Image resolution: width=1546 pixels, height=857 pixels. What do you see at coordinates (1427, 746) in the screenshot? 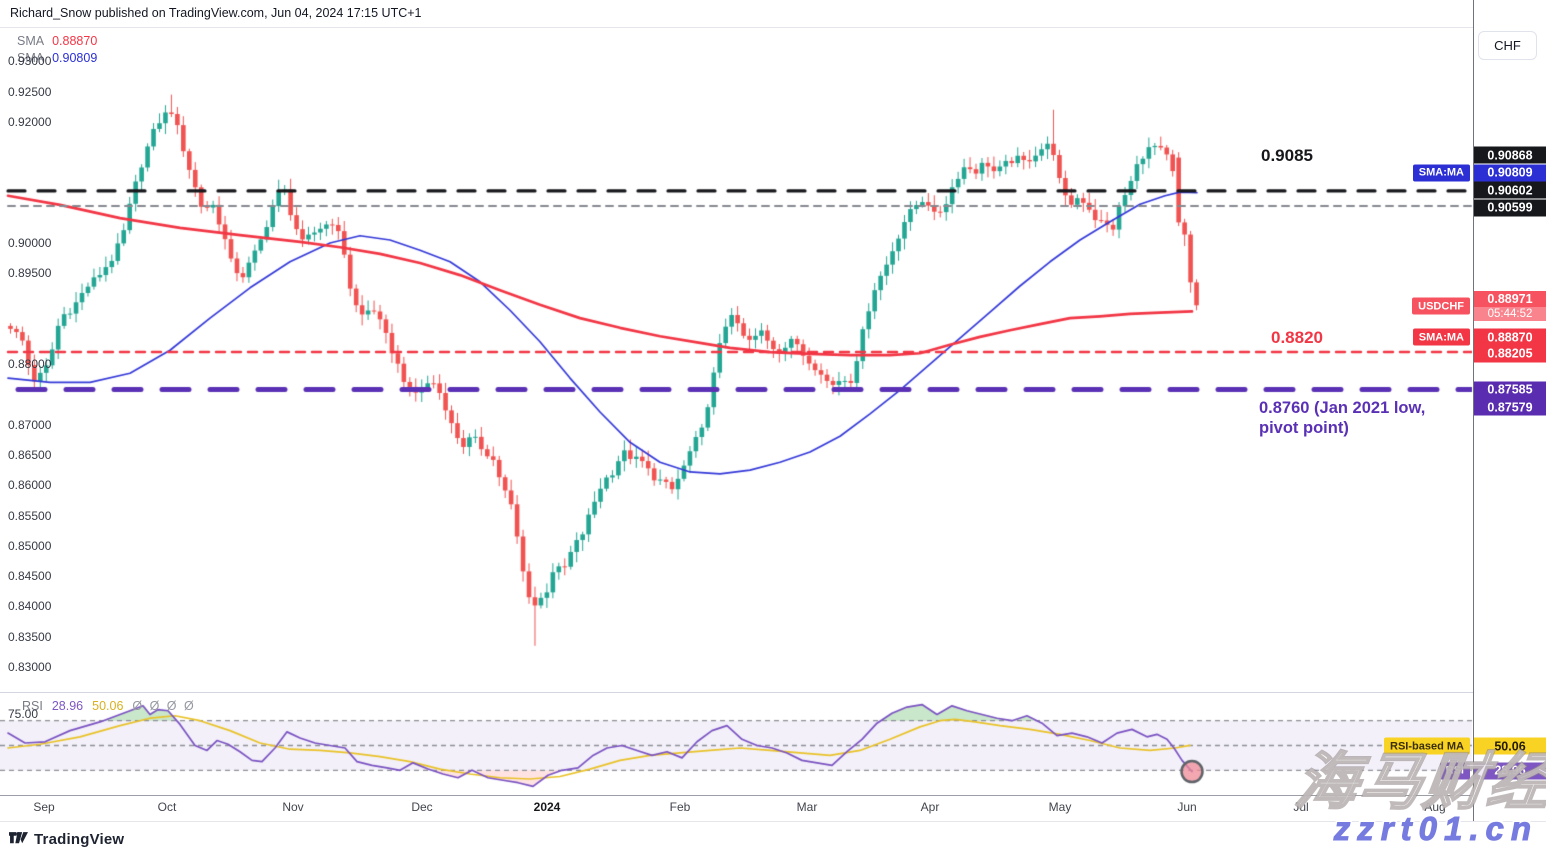
I see `axis-tag-RSI-based MA: RSI-based MA` at bounding box center [1427, 746].